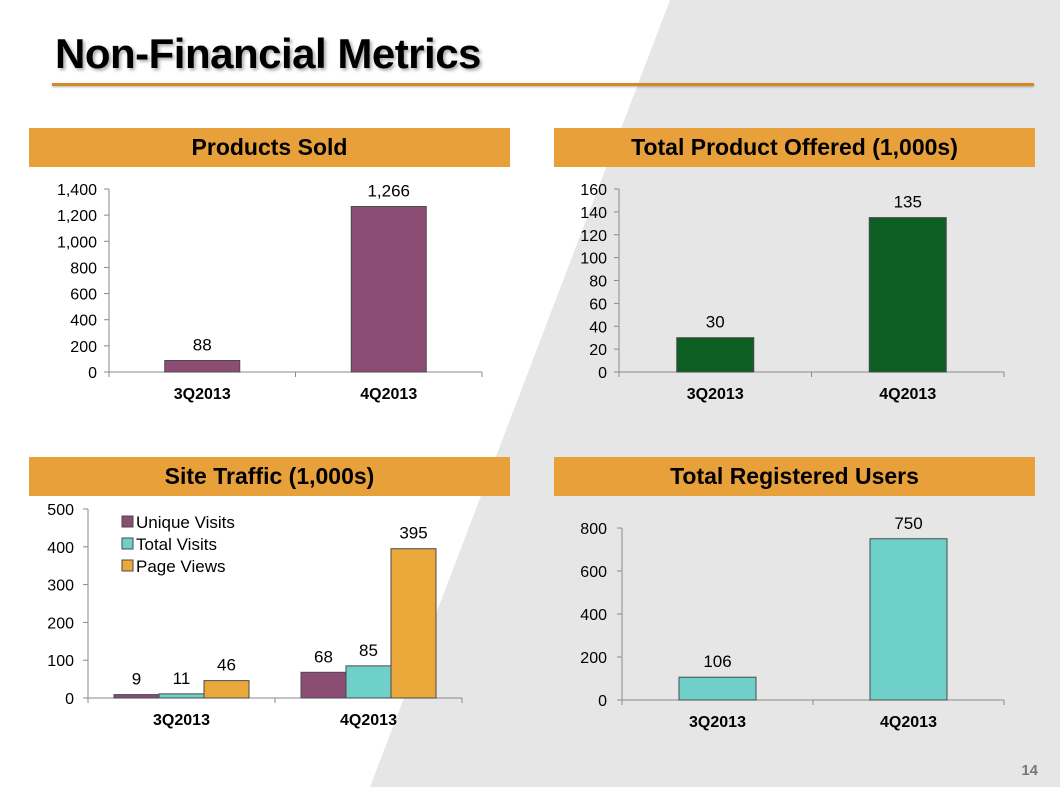 The image size is (1060, 787). I want to click on traffic-data-label: 395, so click(413, 533).